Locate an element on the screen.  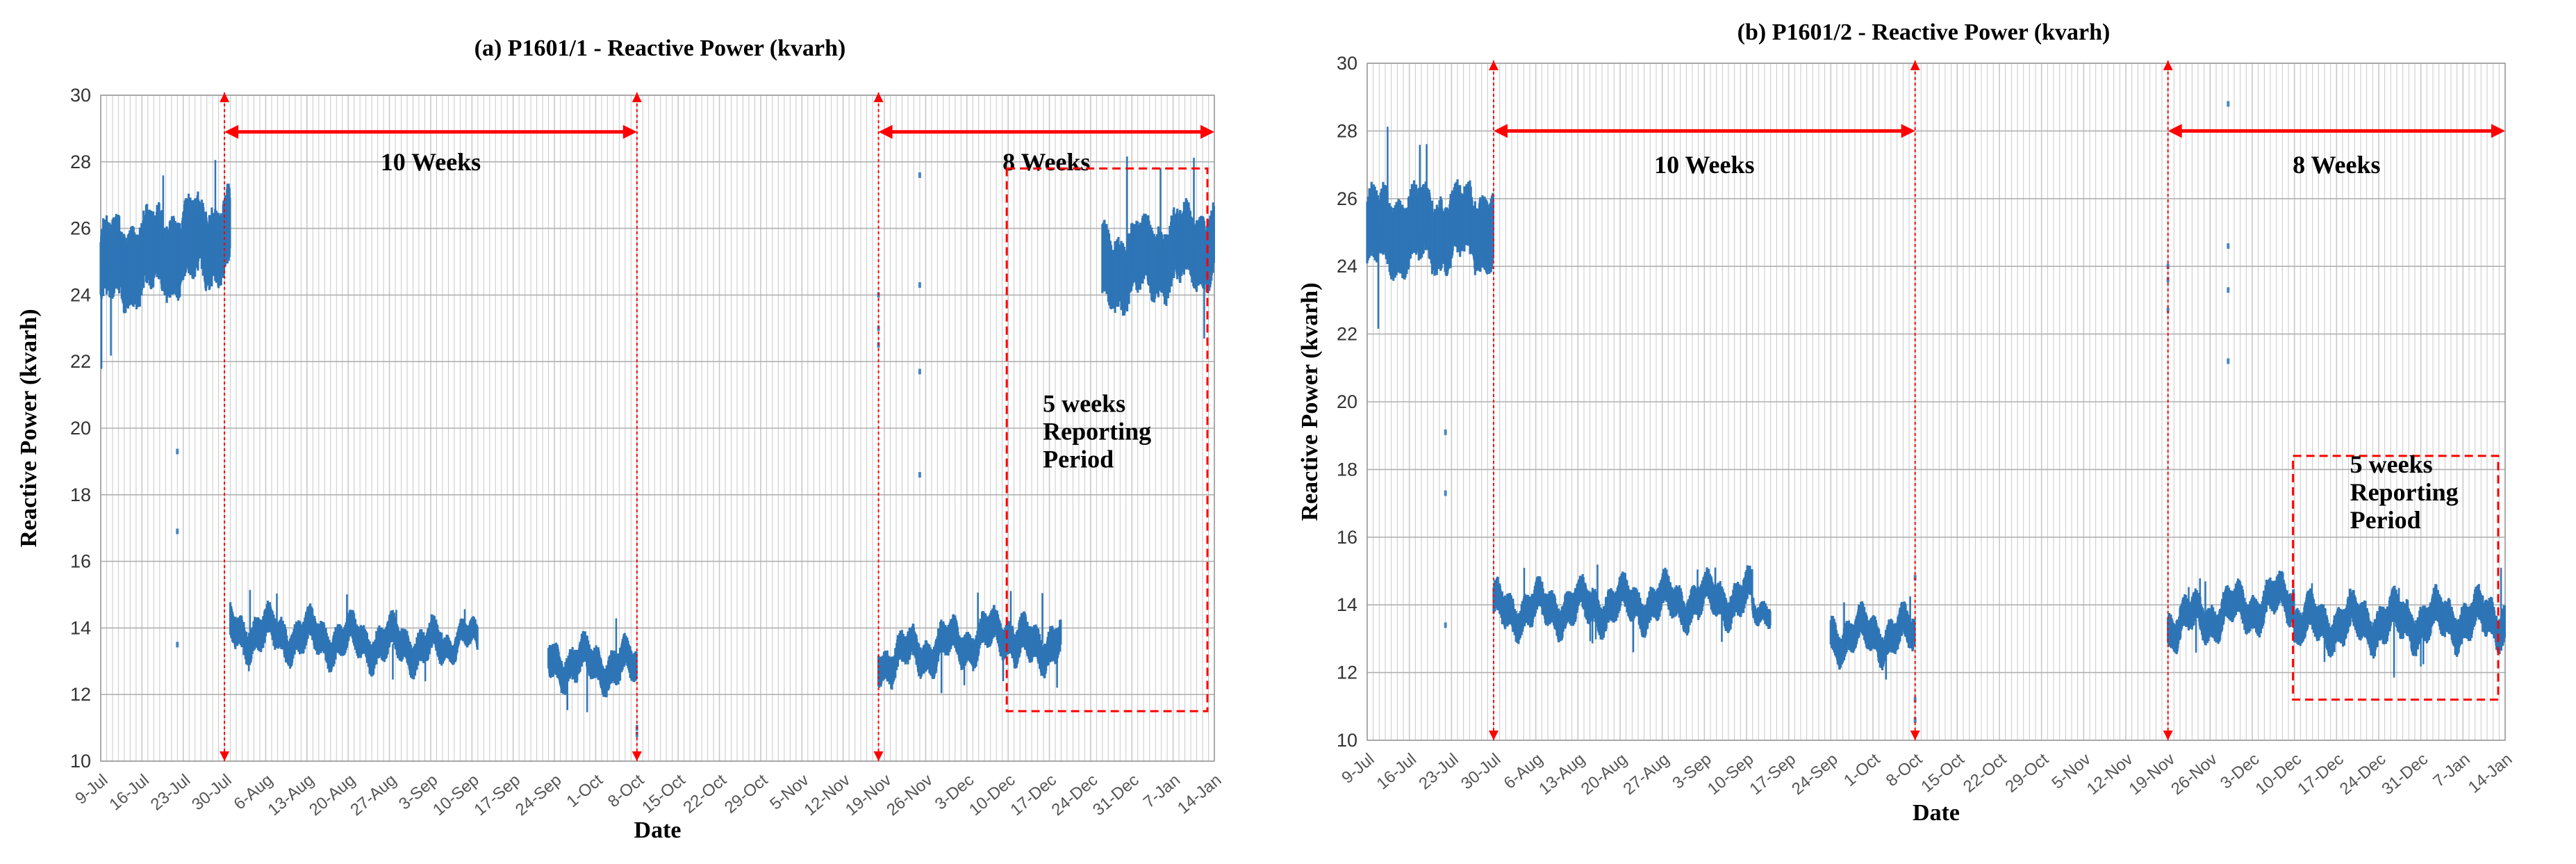
x-tick-label: 24-Dec is located at coordinates (2363, 774).